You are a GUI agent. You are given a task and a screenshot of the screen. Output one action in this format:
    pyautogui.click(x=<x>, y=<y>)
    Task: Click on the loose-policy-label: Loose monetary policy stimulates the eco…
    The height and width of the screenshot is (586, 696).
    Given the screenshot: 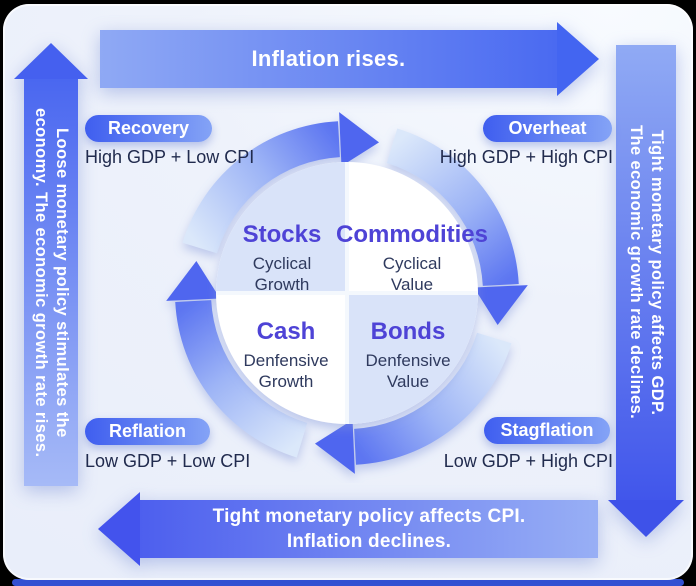 What is the action you would take?
    pyautogui.click(x=51, y=282)
    